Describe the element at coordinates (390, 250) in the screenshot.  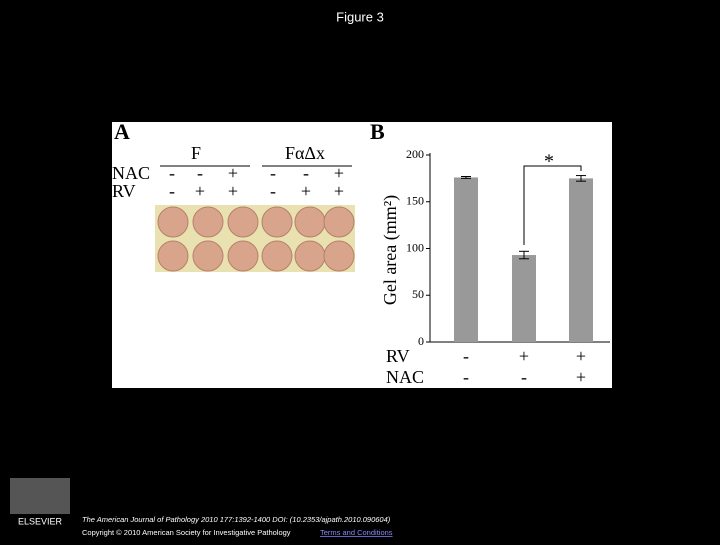
I see `y-axis-label: Gel area (mm²)` at that location.